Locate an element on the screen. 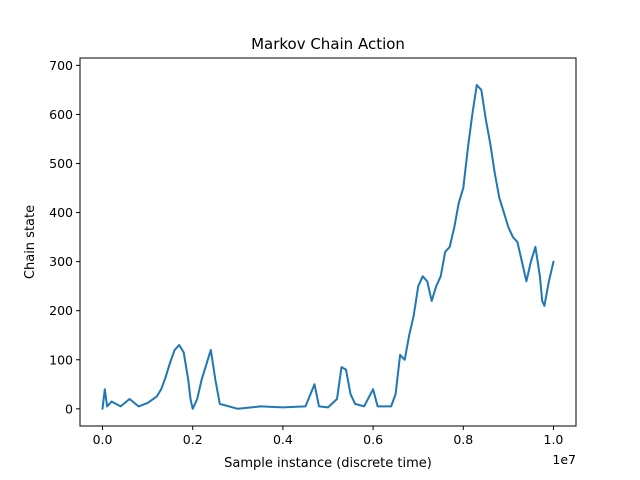  x-tick-label: 0.6 is located at coordinates (373, 439).